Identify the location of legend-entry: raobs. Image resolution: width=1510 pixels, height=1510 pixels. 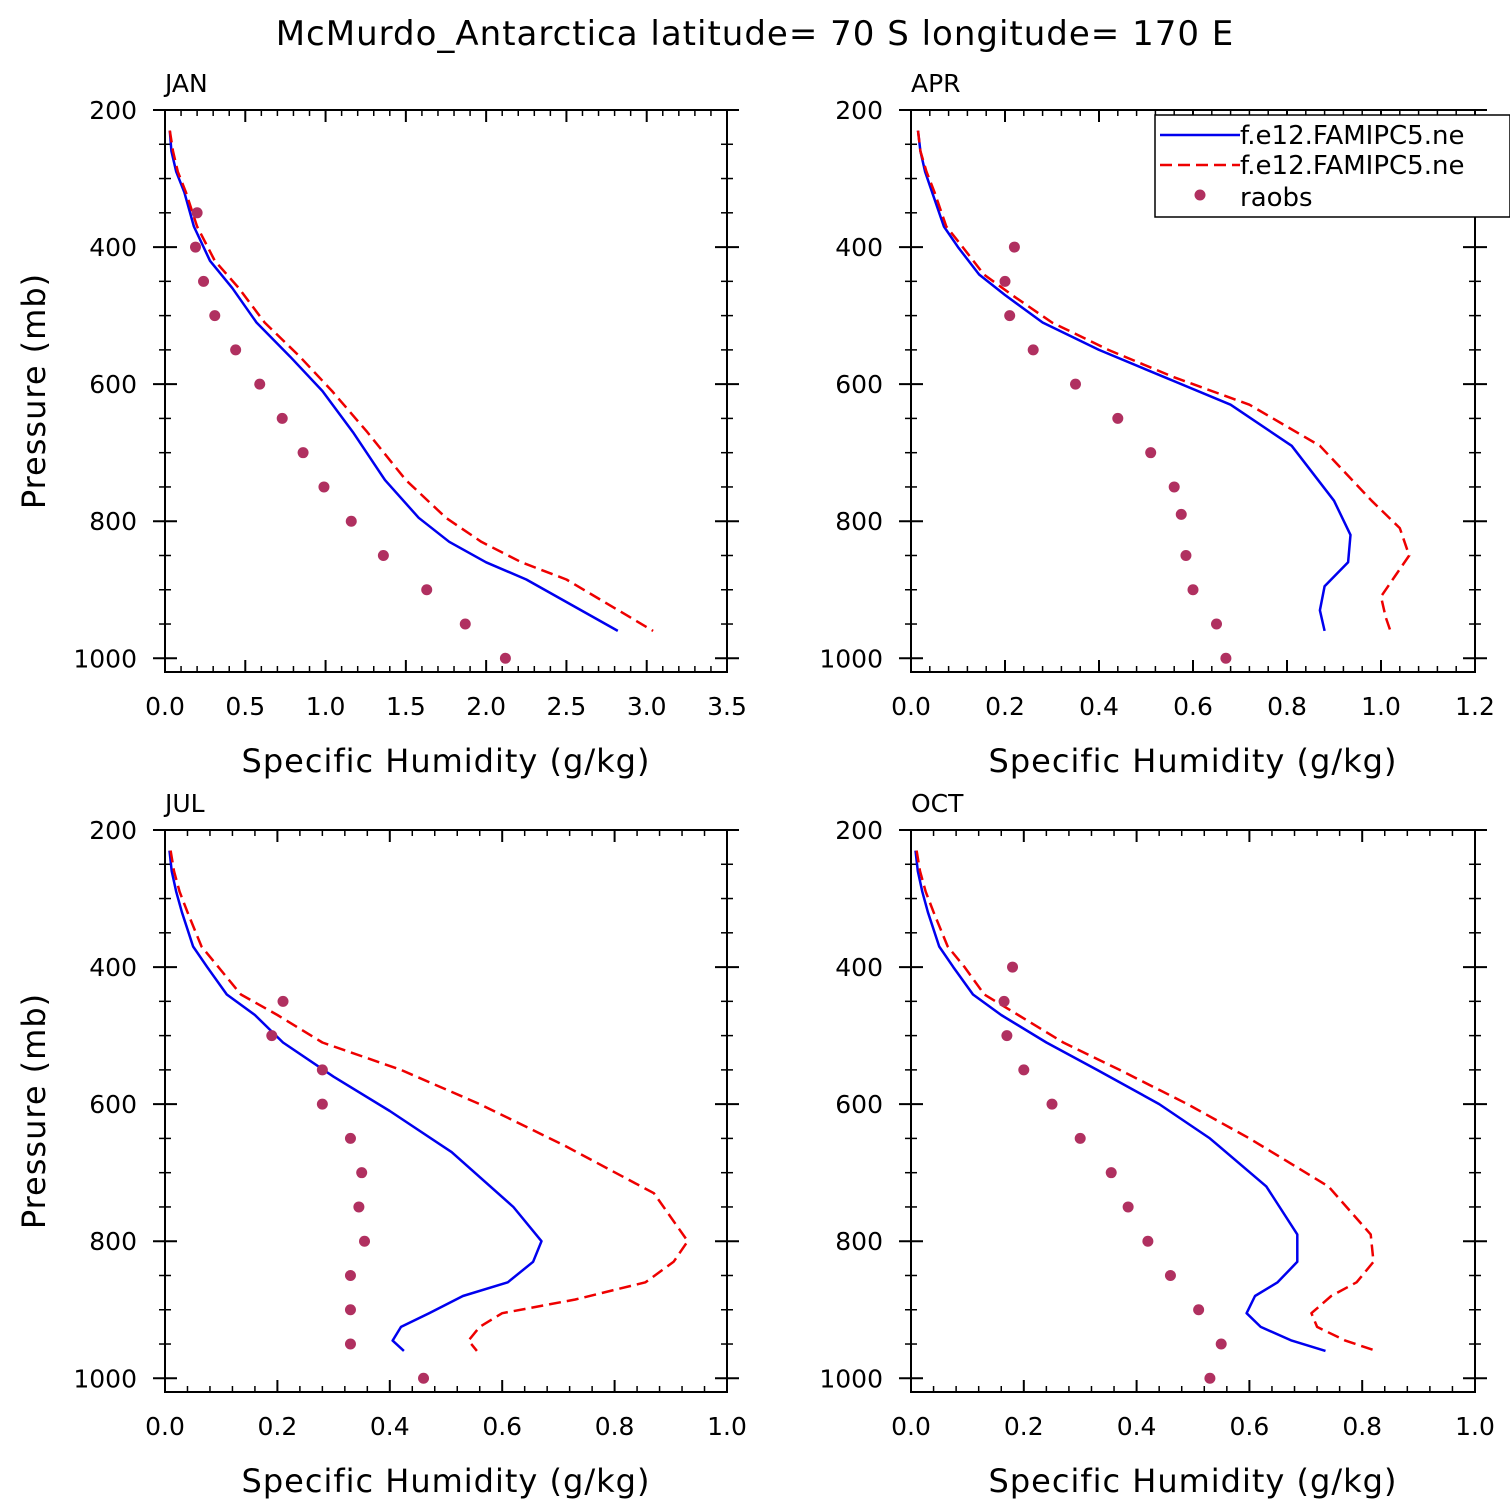
(1276, 198).